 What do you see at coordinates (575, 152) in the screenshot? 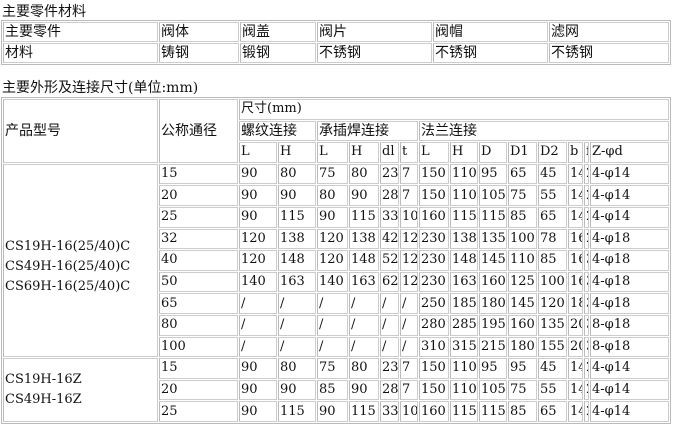
I see `subcol-header: b` at bounding box center [575, 152].